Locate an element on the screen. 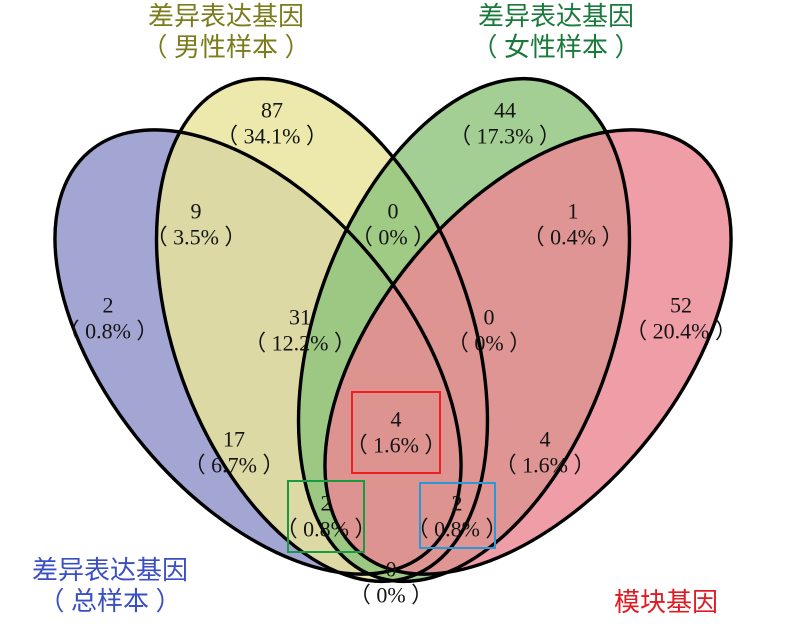  set-title-total-line1: 差异表达基因 is located at coordinates (109, 570).